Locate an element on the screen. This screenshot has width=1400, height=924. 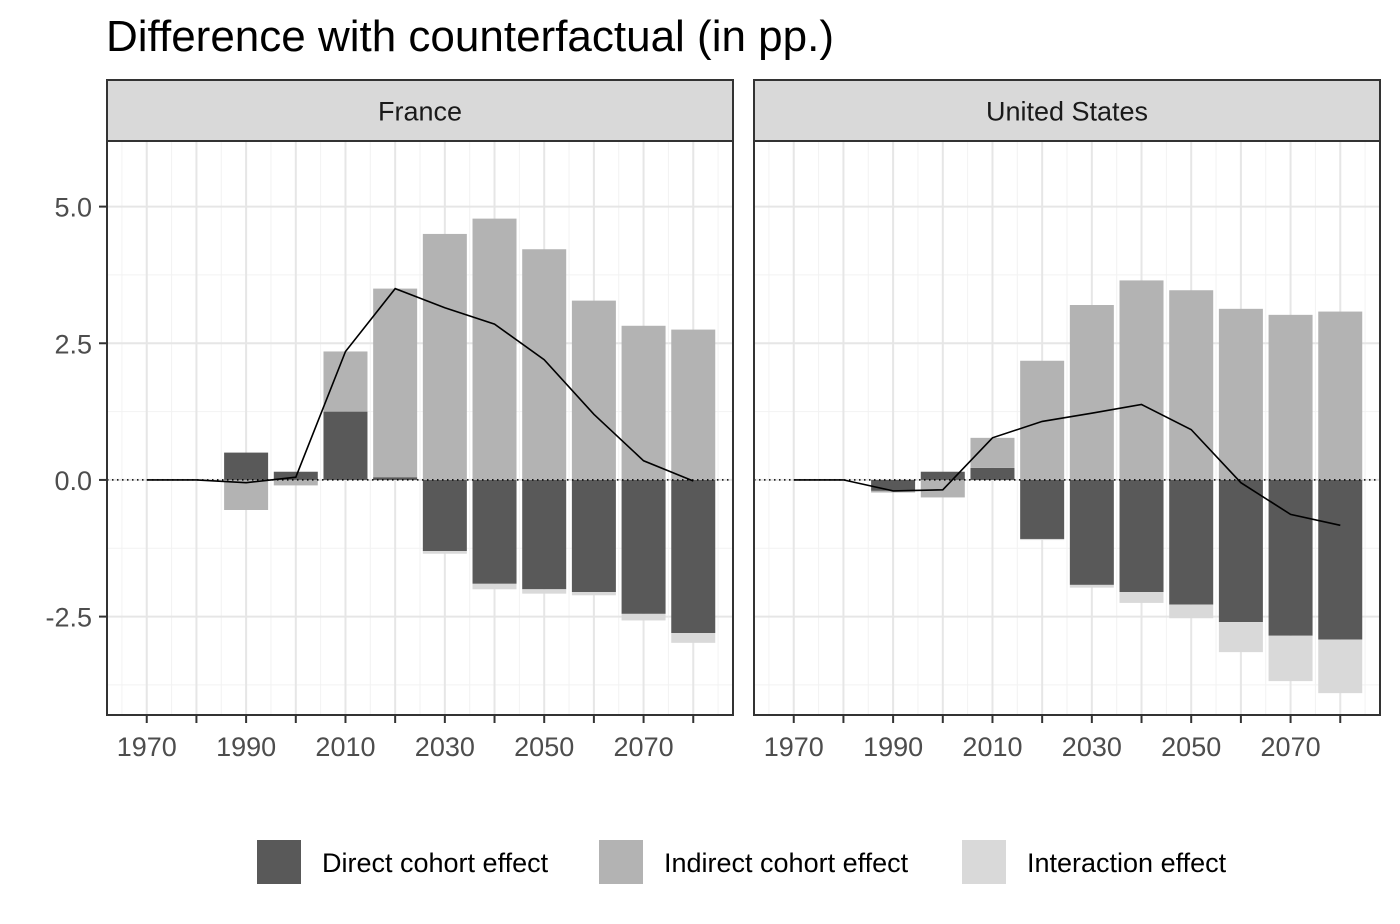
y-tick-label: 2.5 is located at coordinates (73, 344).